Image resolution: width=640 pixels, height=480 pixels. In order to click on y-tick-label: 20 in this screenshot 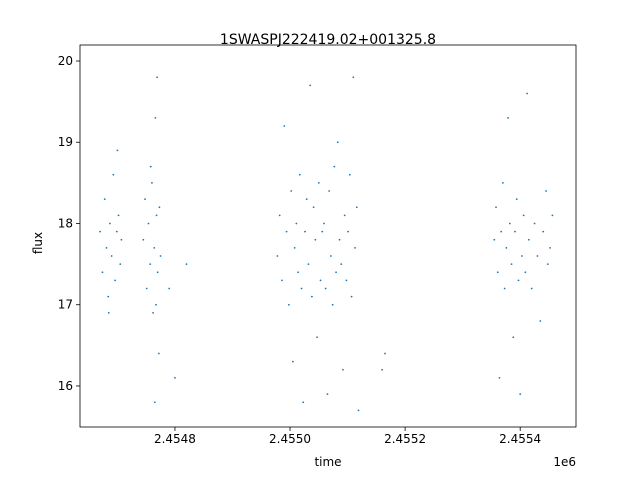, I will do `click(65, 61)`.